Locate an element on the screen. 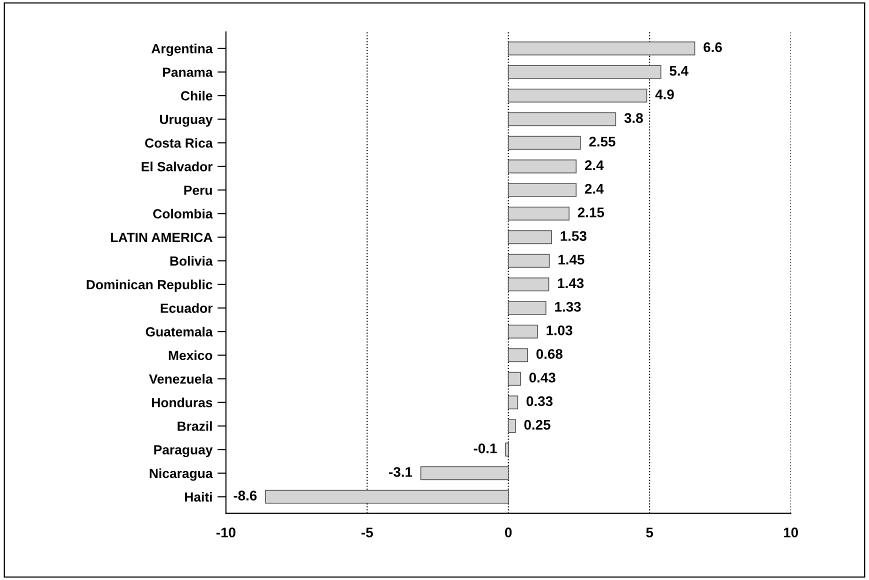 Image resolution: width=869 pixels, height=580 pixels. data-label: 2.15 is located at coordinates (591, 213).